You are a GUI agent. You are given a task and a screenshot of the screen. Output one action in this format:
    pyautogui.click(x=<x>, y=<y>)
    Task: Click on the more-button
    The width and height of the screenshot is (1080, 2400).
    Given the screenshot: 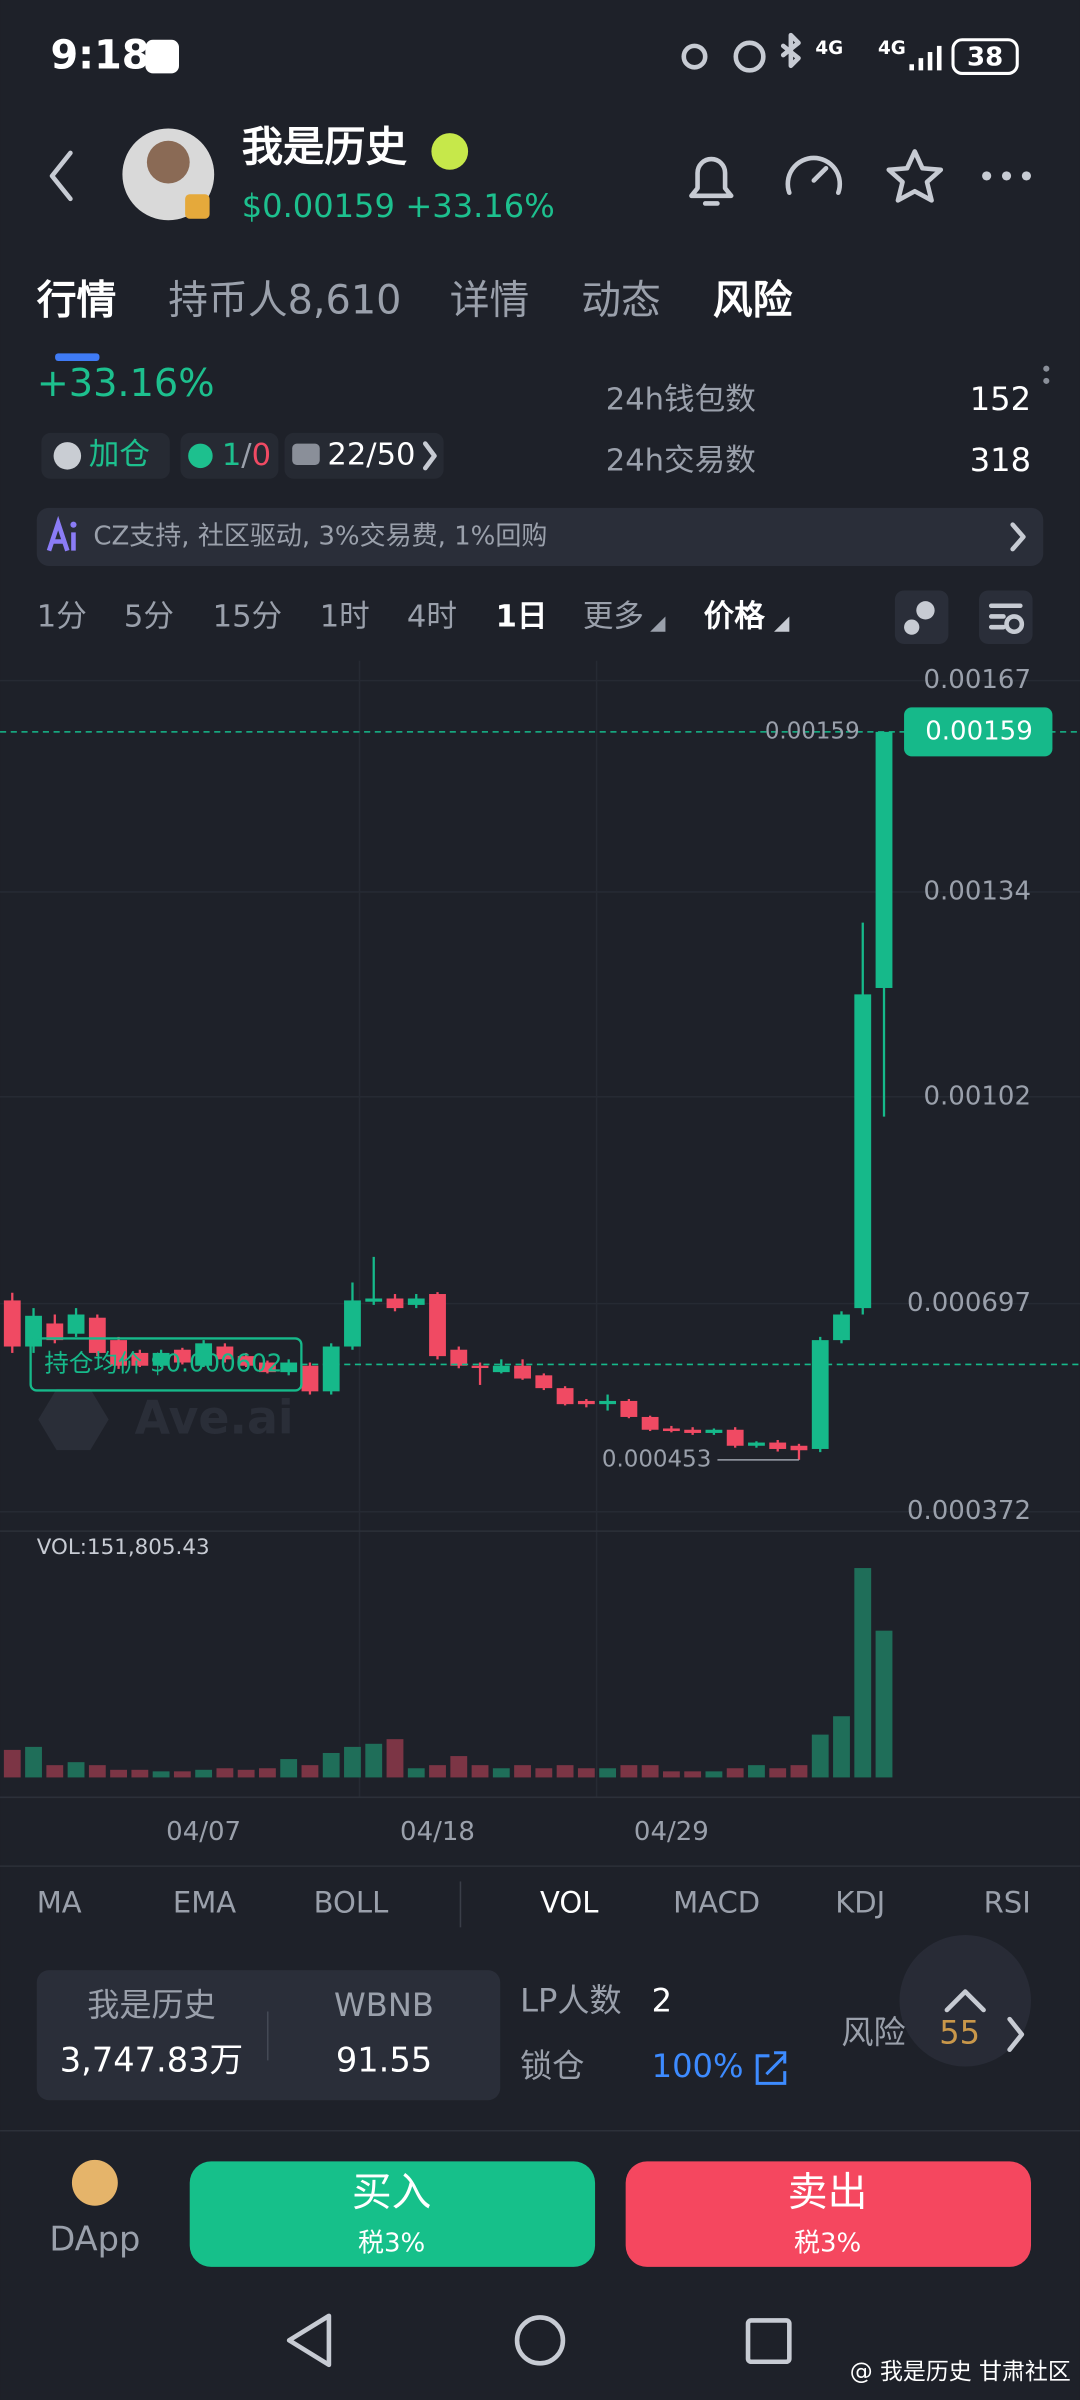 What is the action you would take?
    pyautogui.click(x=1007, y=176)
    